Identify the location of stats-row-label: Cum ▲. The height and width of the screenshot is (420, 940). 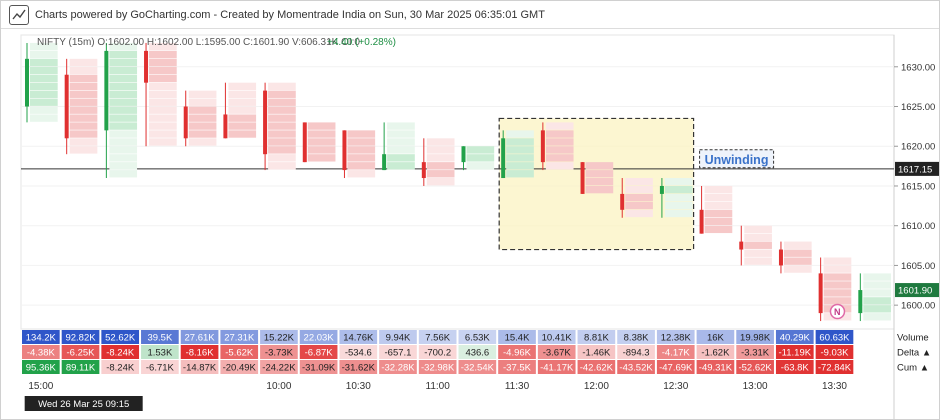
(913, 368).